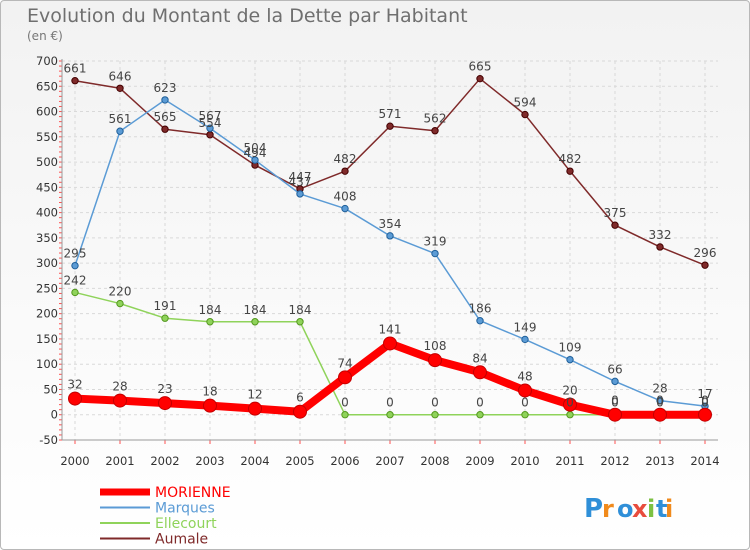  I want to click on data-label: 571, so click(390, 114).